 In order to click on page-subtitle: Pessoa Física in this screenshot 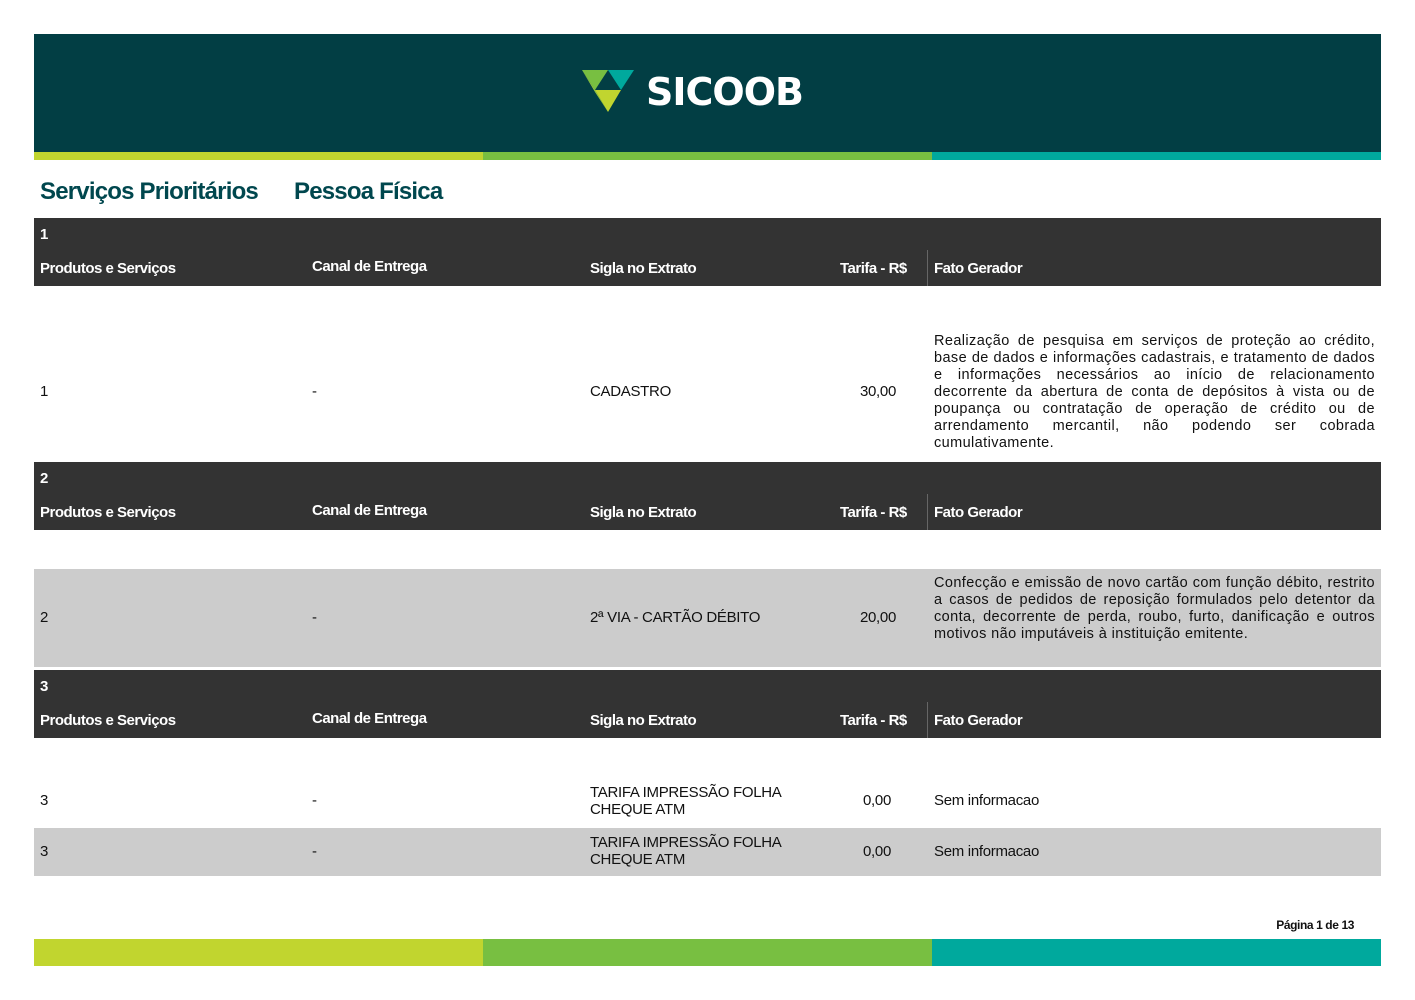, I will do `click(368, 191)`.